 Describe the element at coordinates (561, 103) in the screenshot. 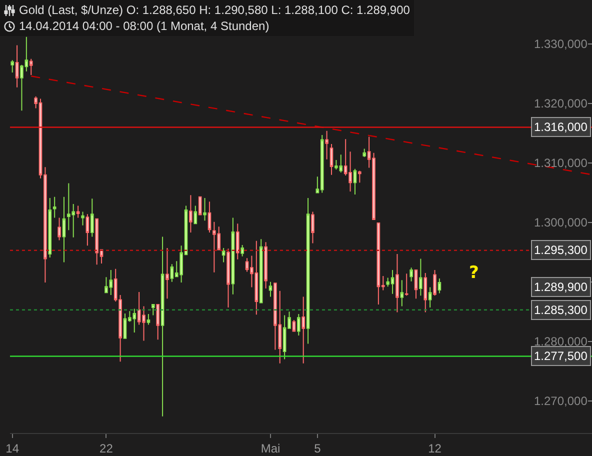

I see `y-tick-label: 1.320,000` at that location.